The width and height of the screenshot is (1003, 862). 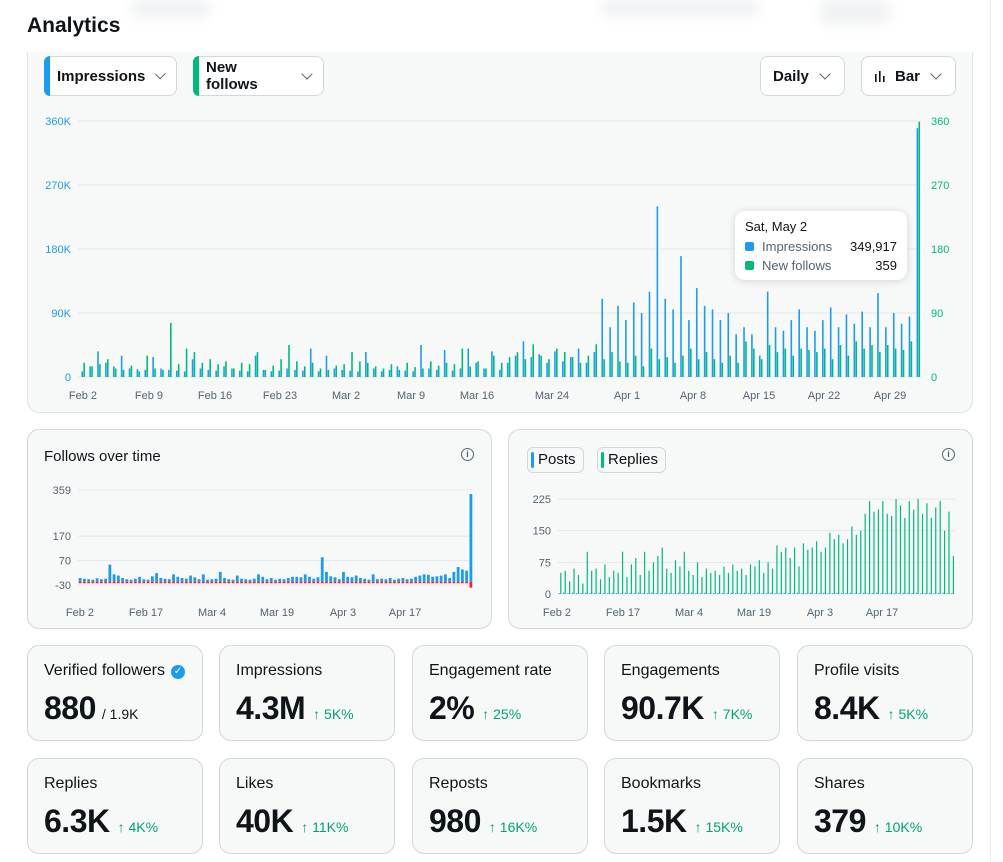 What do you see at coordinates (885, 693) in the screenshot?
I see `stat-card: Profile visits 8.4K ↑ 5K%` at bounding box center [885, 693].